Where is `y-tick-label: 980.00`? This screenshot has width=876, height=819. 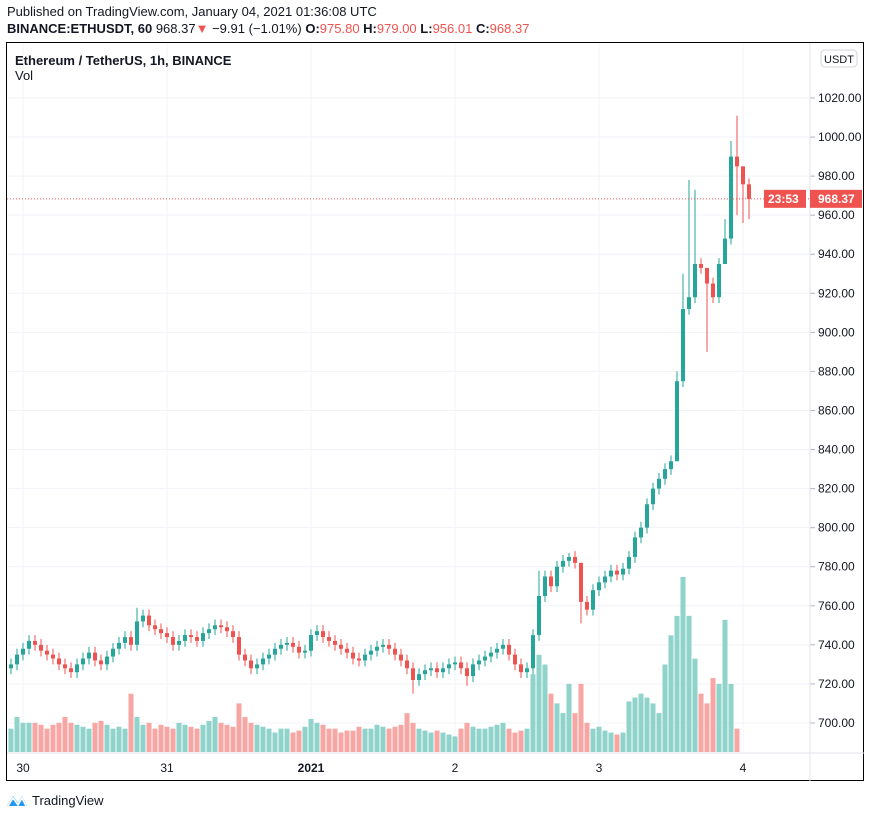
y-tick-label: 980.00 is located at coordinates (836, 176).